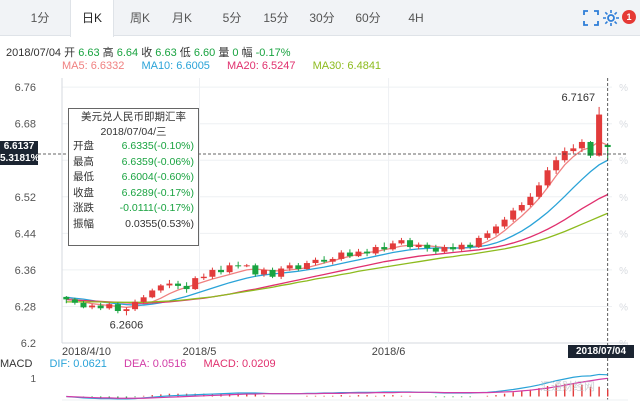 Image resolution: width=640 pixels, height=404 pixels. Describe the element at coordinates (25, 271) in the screenshot. I see `y-tick-label: 6.36` at that location.